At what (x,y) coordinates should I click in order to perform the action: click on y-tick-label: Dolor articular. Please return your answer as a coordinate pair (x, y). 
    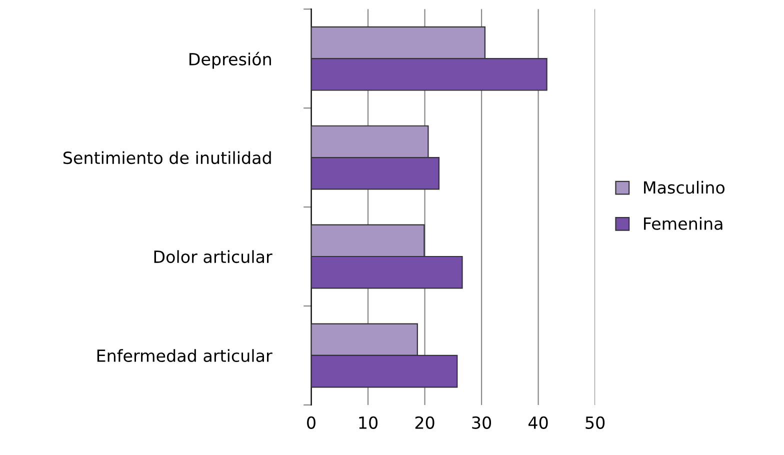
    Looking at the image, I should click on (213, 257).